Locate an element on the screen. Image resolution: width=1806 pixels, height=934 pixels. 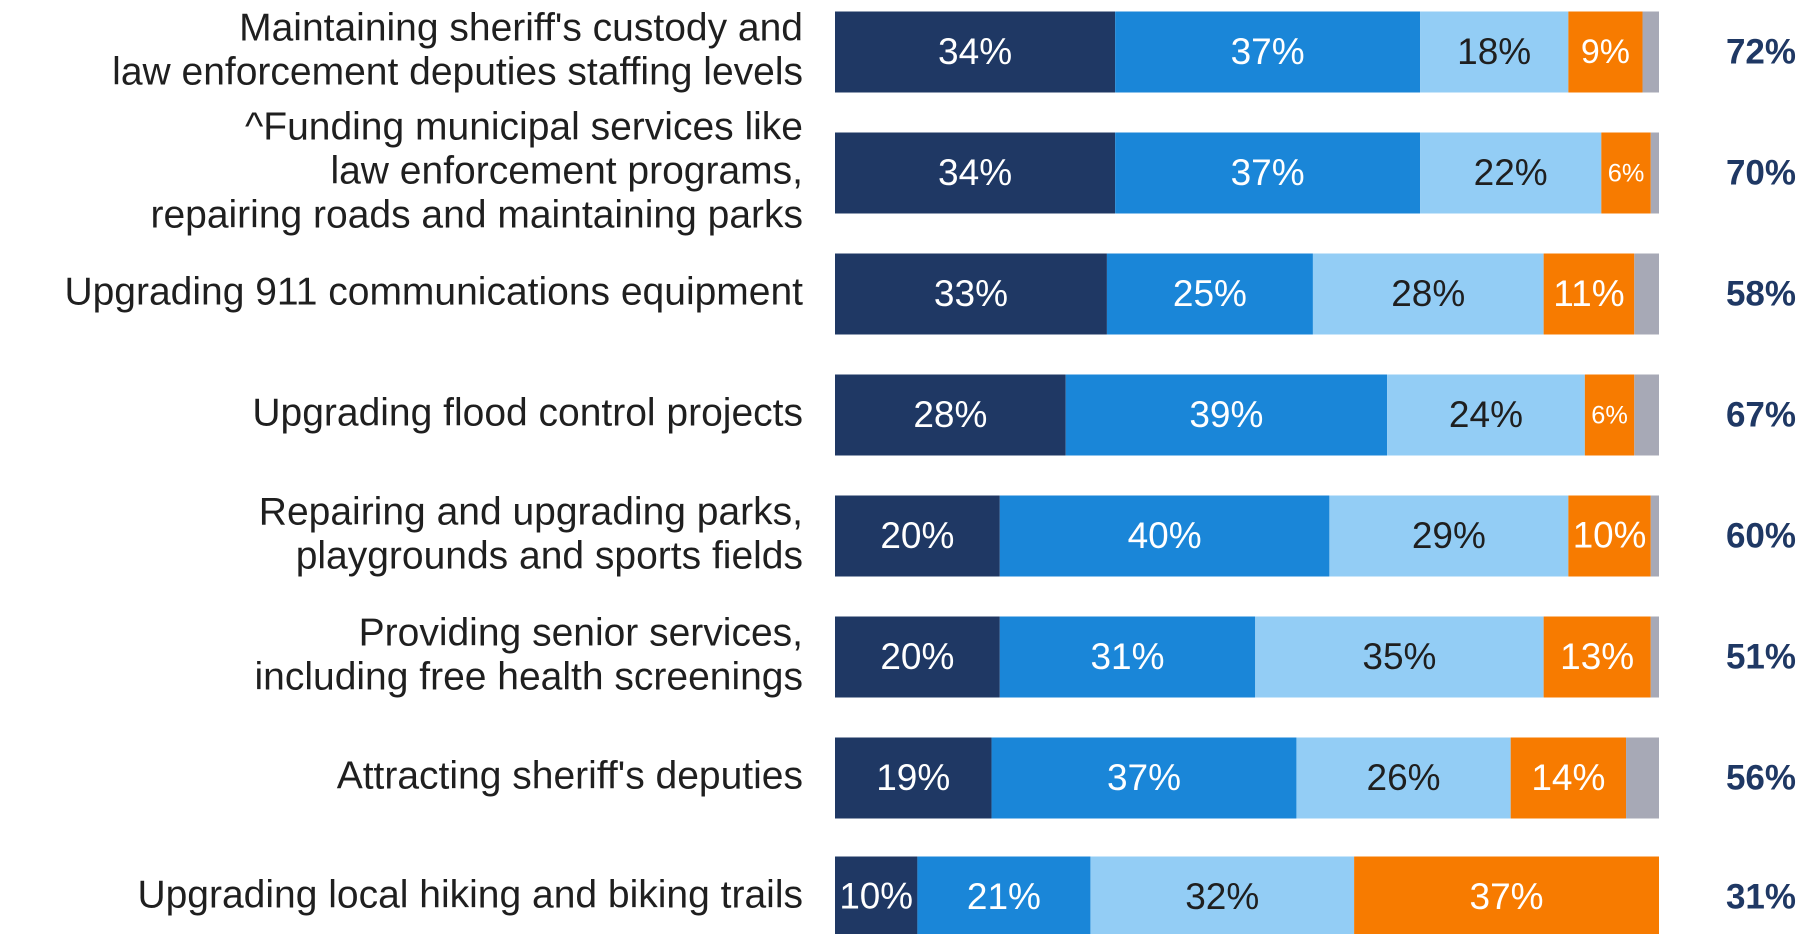
total-label: 70% is located at coordinates (1761, 172).